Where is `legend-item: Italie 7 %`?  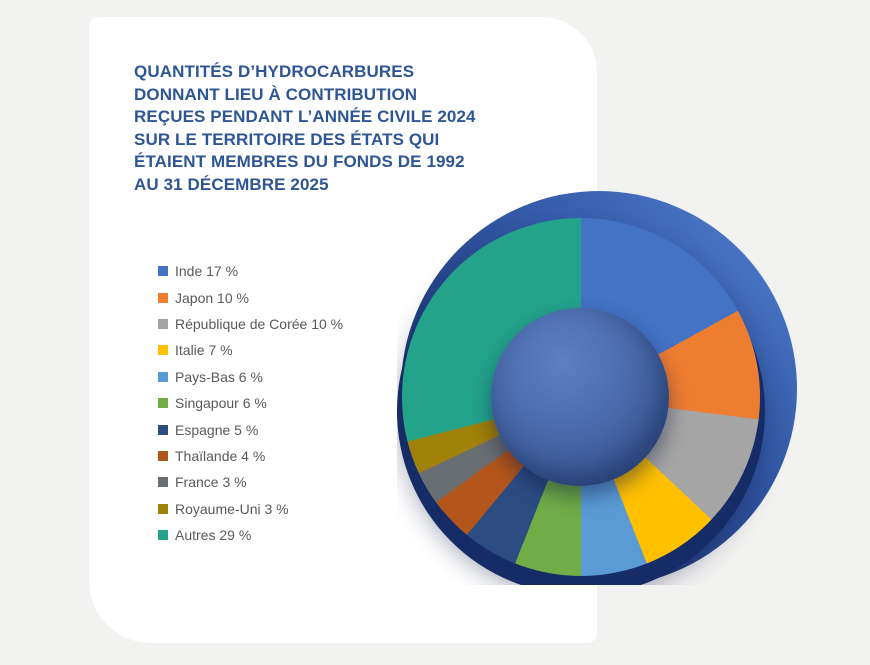
legend-item: Italie 7 % is located at coordinates (250, 350).